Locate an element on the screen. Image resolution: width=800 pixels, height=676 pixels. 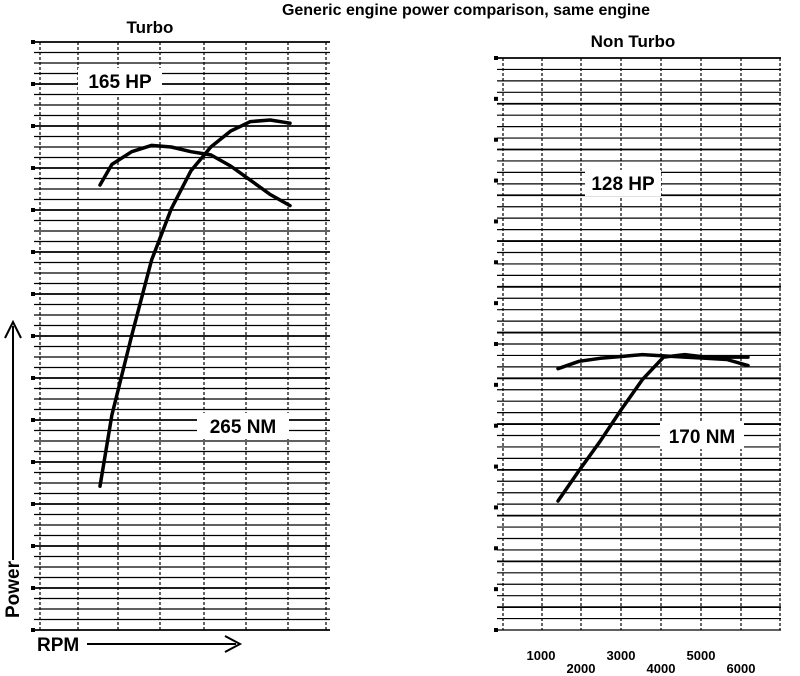
axis-labels: Power RPM is located at coordinates (123, 487).